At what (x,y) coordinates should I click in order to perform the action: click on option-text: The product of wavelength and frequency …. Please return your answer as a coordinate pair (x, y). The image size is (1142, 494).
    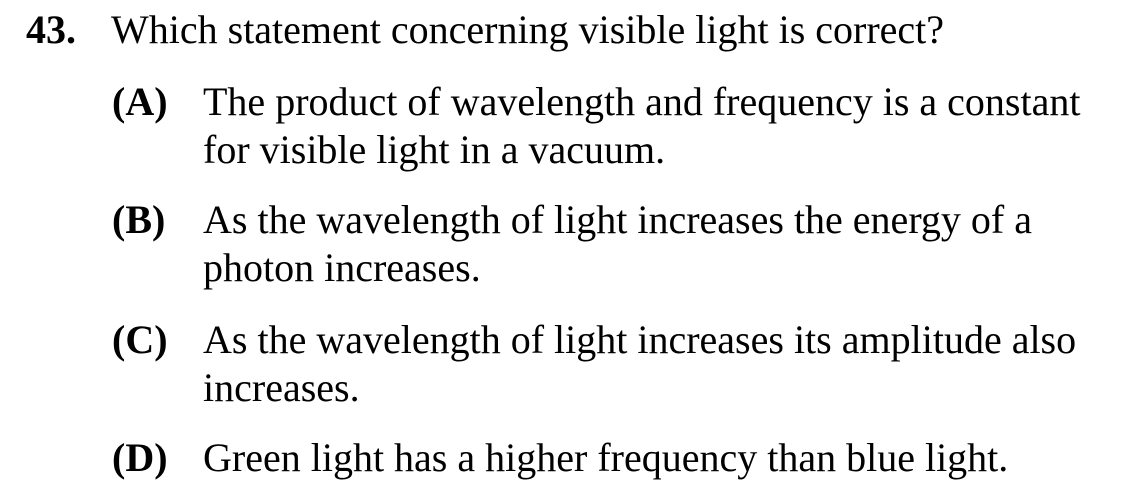
    Looking at the image, I should click on (642, 125).